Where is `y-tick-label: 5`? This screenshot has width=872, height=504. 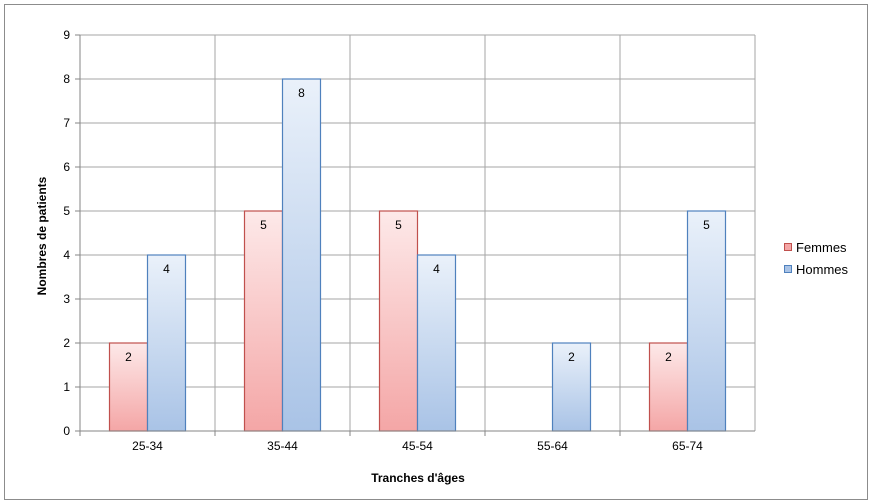
y-tick-label: 5 is located at coordinates (66, 211).